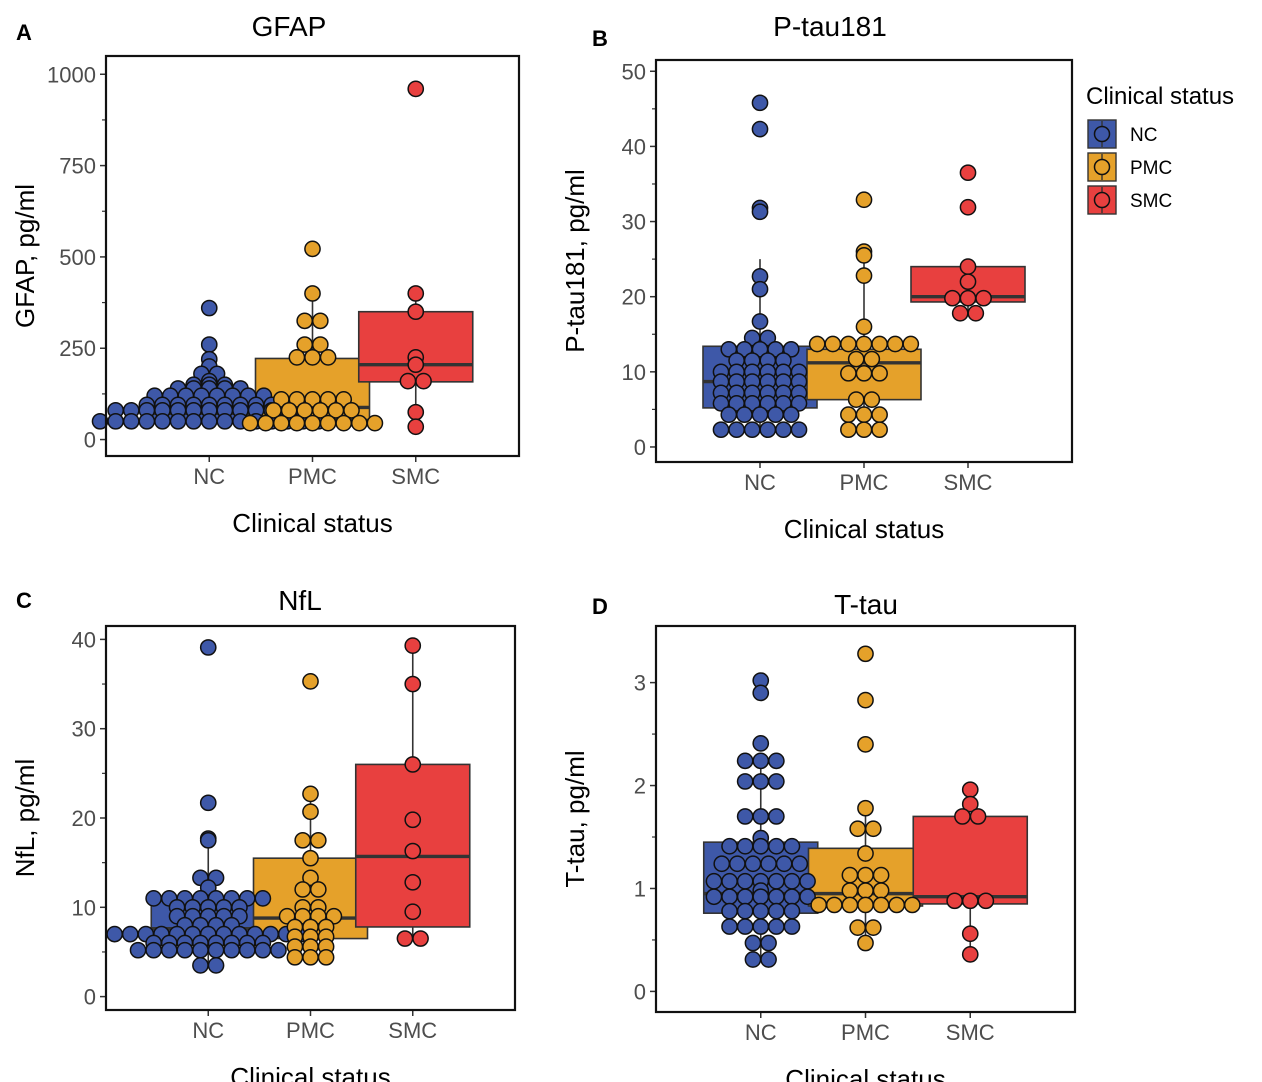  What do you see at coordinates (289, 26) in the screenshot?
I see `panel-title: GFAP` at bounding box center [289, 26].